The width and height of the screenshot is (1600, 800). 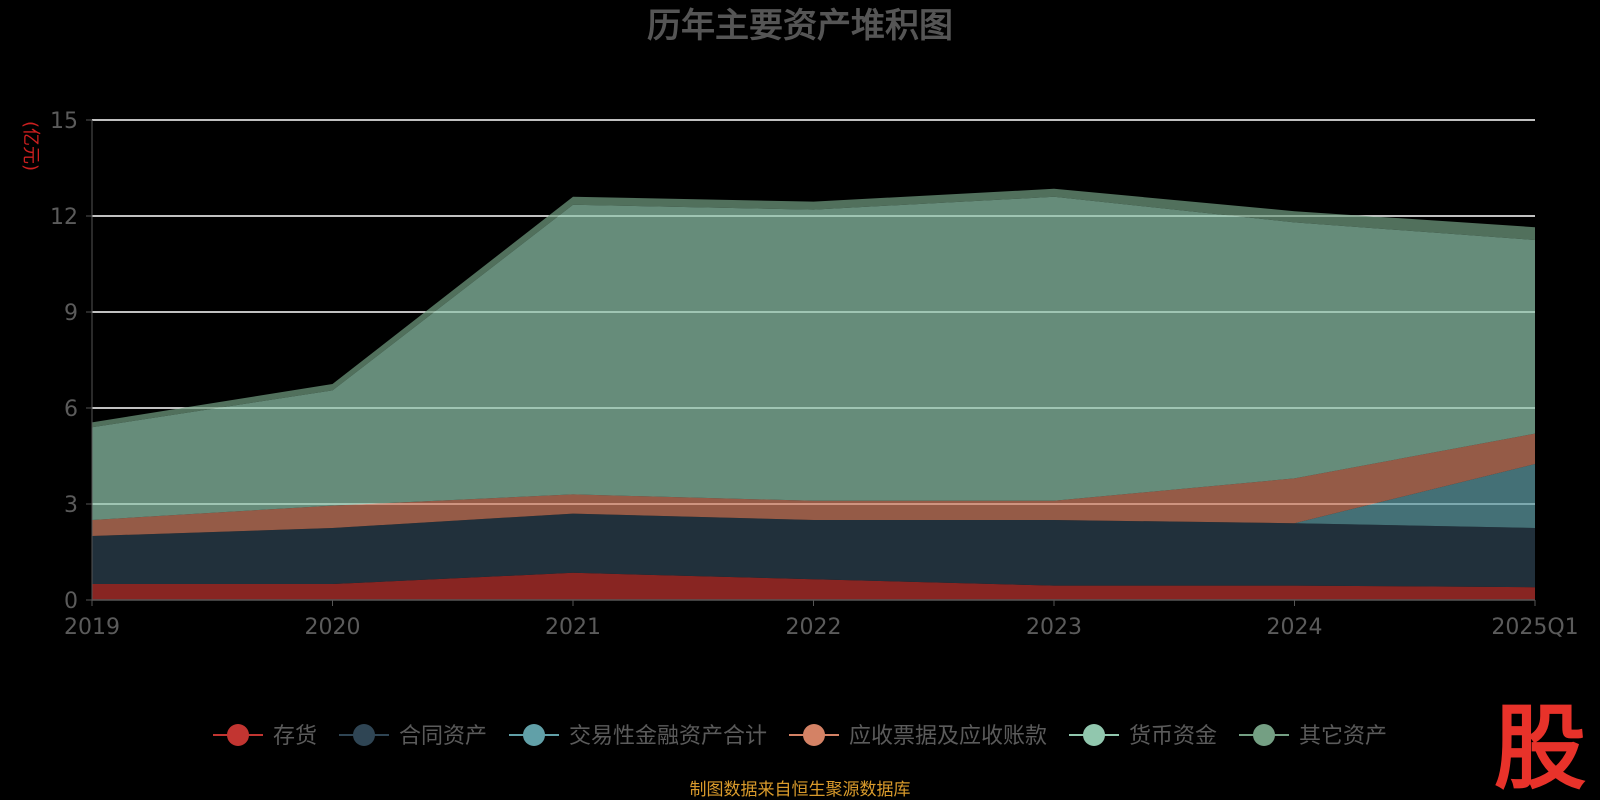 What do you see at coordinates (295, 736) in the screenshot?
I see `legend-label: 存货` at bounding box center [295, 736].